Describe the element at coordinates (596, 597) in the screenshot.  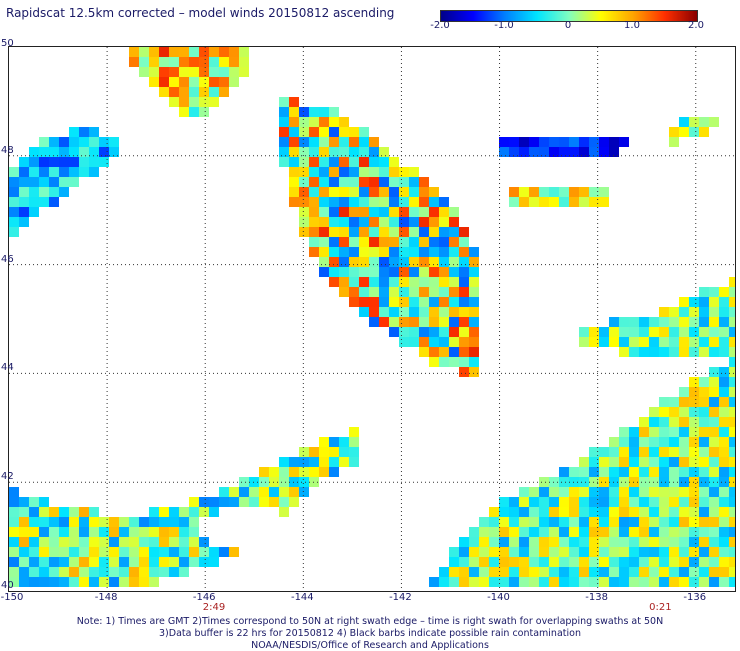
I see `longitude-label: -138` at that location.